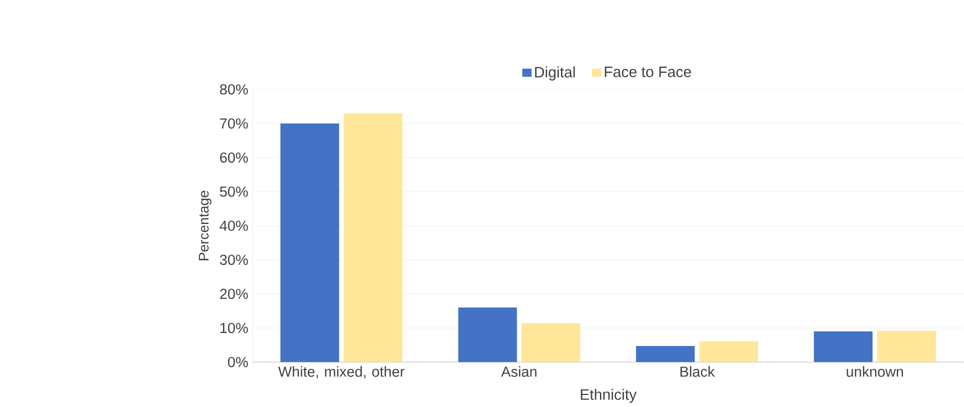 The width and height of the screenshot is (964, 407). What do you see at coordinates (234, 191) in the screenshot?
I see `y-tick-label: 50%` at bounding box center [234, 191].